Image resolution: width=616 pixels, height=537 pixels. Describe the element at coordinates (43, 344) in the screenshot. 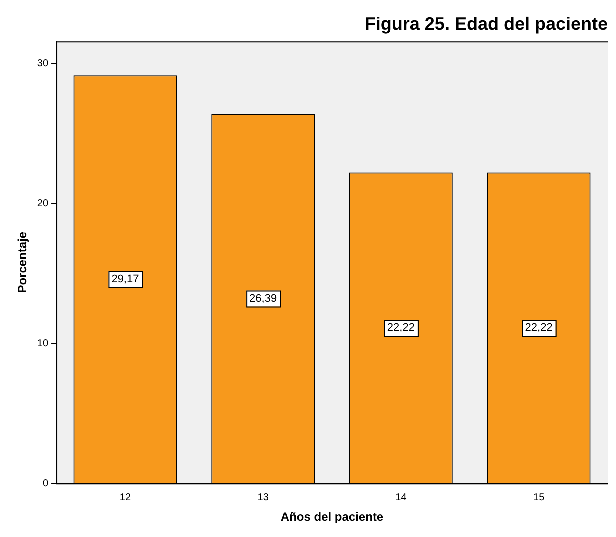

I see `y-tick-label: 10` at that location.